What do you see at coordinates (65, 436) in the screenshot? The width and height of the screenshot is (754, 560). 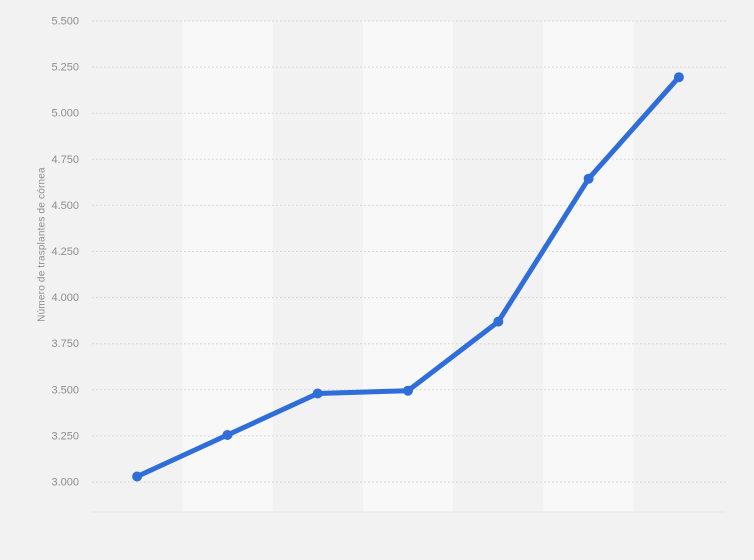 I see `y-tick-label: 3.250` at bounding box center [65, 436].